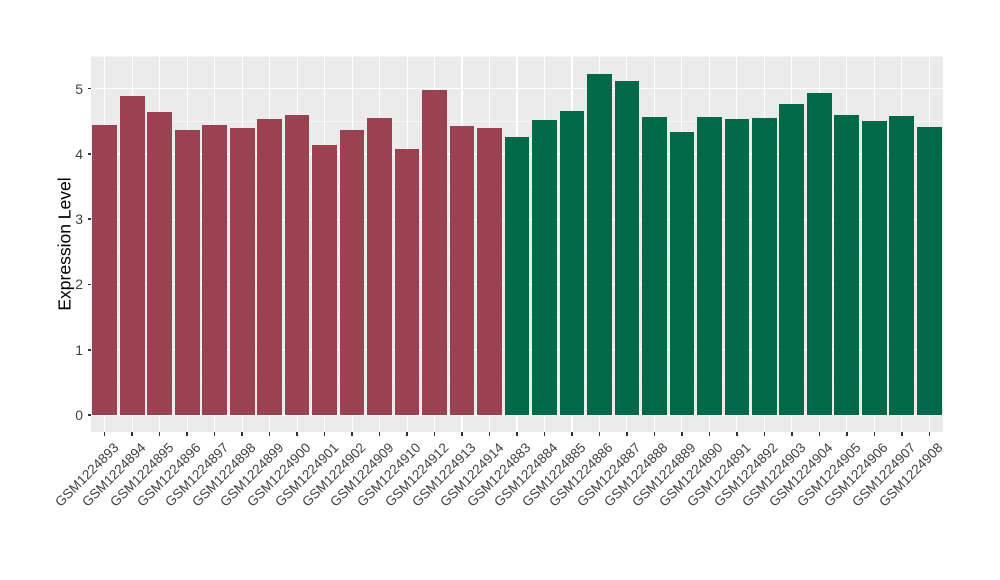 This screenshot has height=580, width=1000. What do you see at coordinates (324, 280) in the screenshot?
I see `bar-GSM1224901` at bounding box center [324, 280].